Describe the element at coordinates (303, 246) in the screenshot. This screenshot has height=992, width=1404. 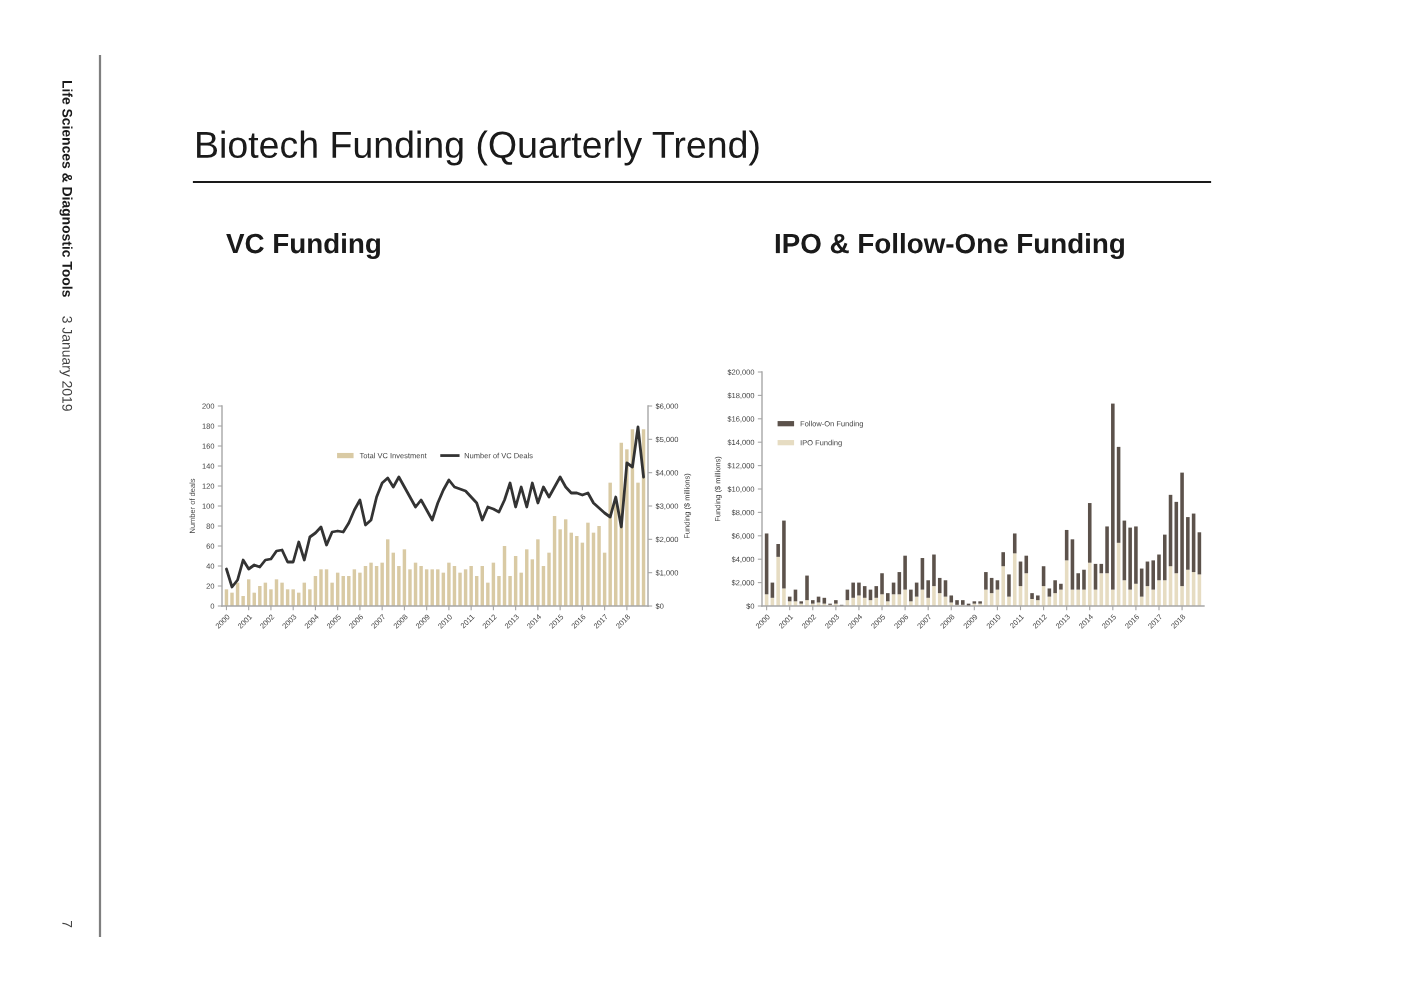
I see `chart-title: VC Funding` at that location.